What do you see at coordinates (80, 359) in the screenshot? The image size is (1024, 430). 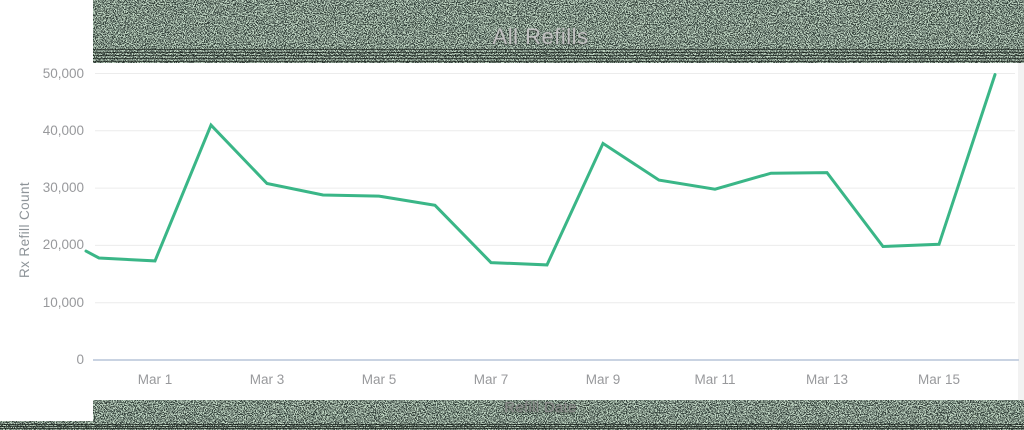 I see `y-tick-label: 0` at bounding box center [80, 359].